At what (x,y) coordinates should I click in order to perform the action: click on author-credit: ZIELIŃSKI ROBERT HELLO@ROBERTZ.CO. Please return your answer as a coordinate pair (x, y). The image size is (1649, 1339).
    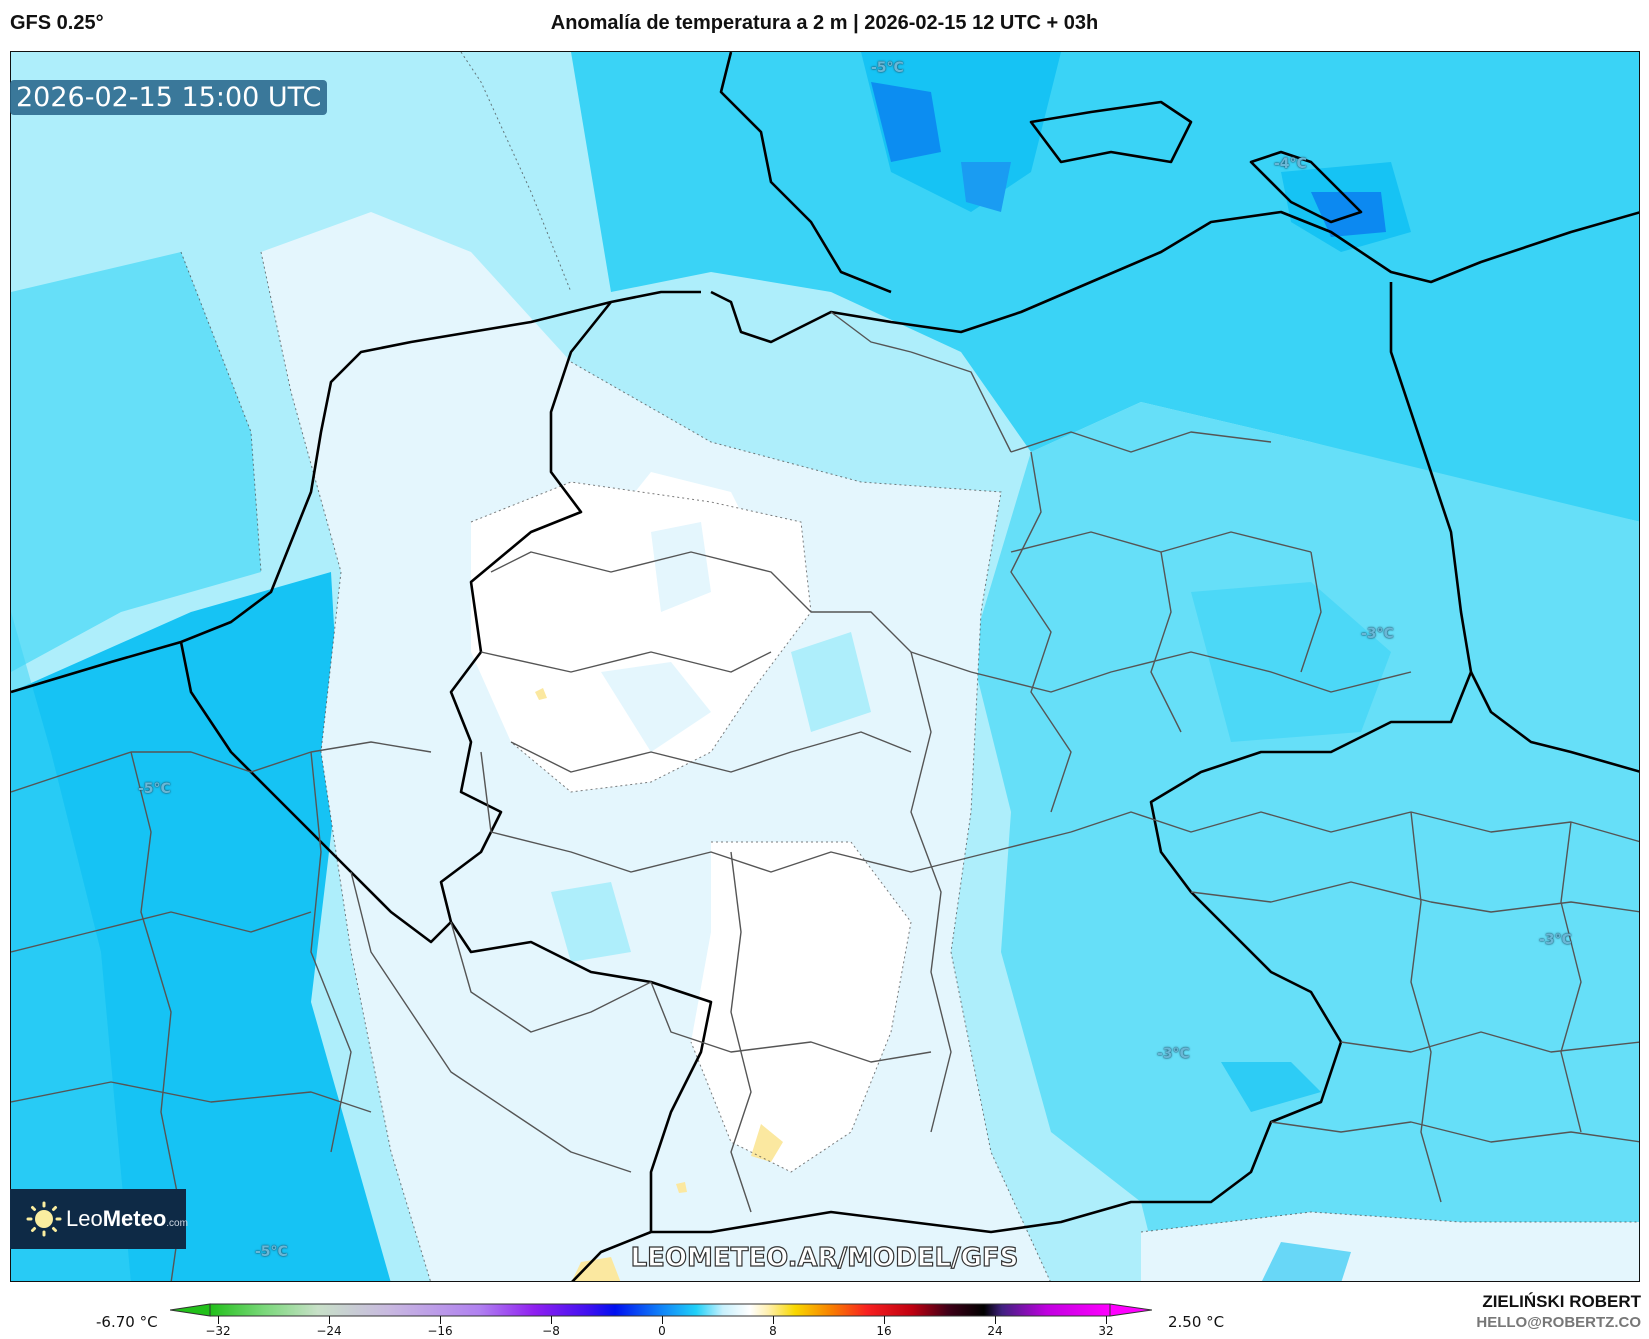
    Looking at the image, I should click on (1558, 1311).